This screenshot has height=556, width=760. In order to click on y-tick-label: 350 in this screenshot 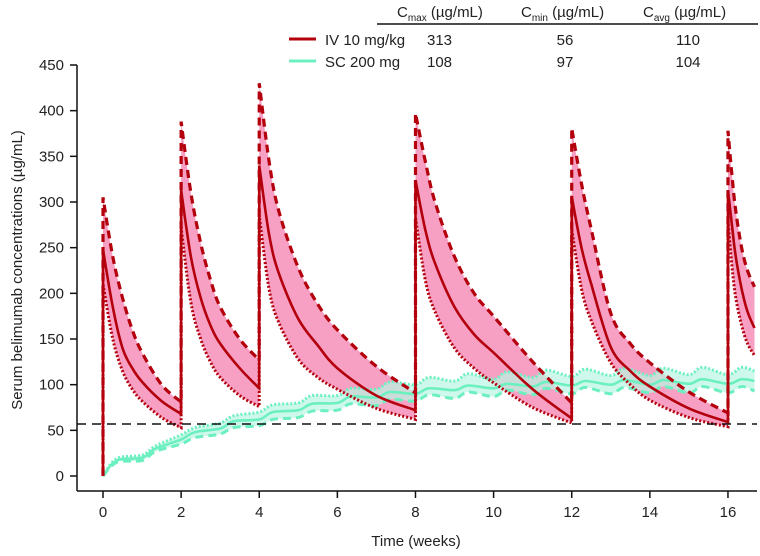, I will do `click(51, 156)`.